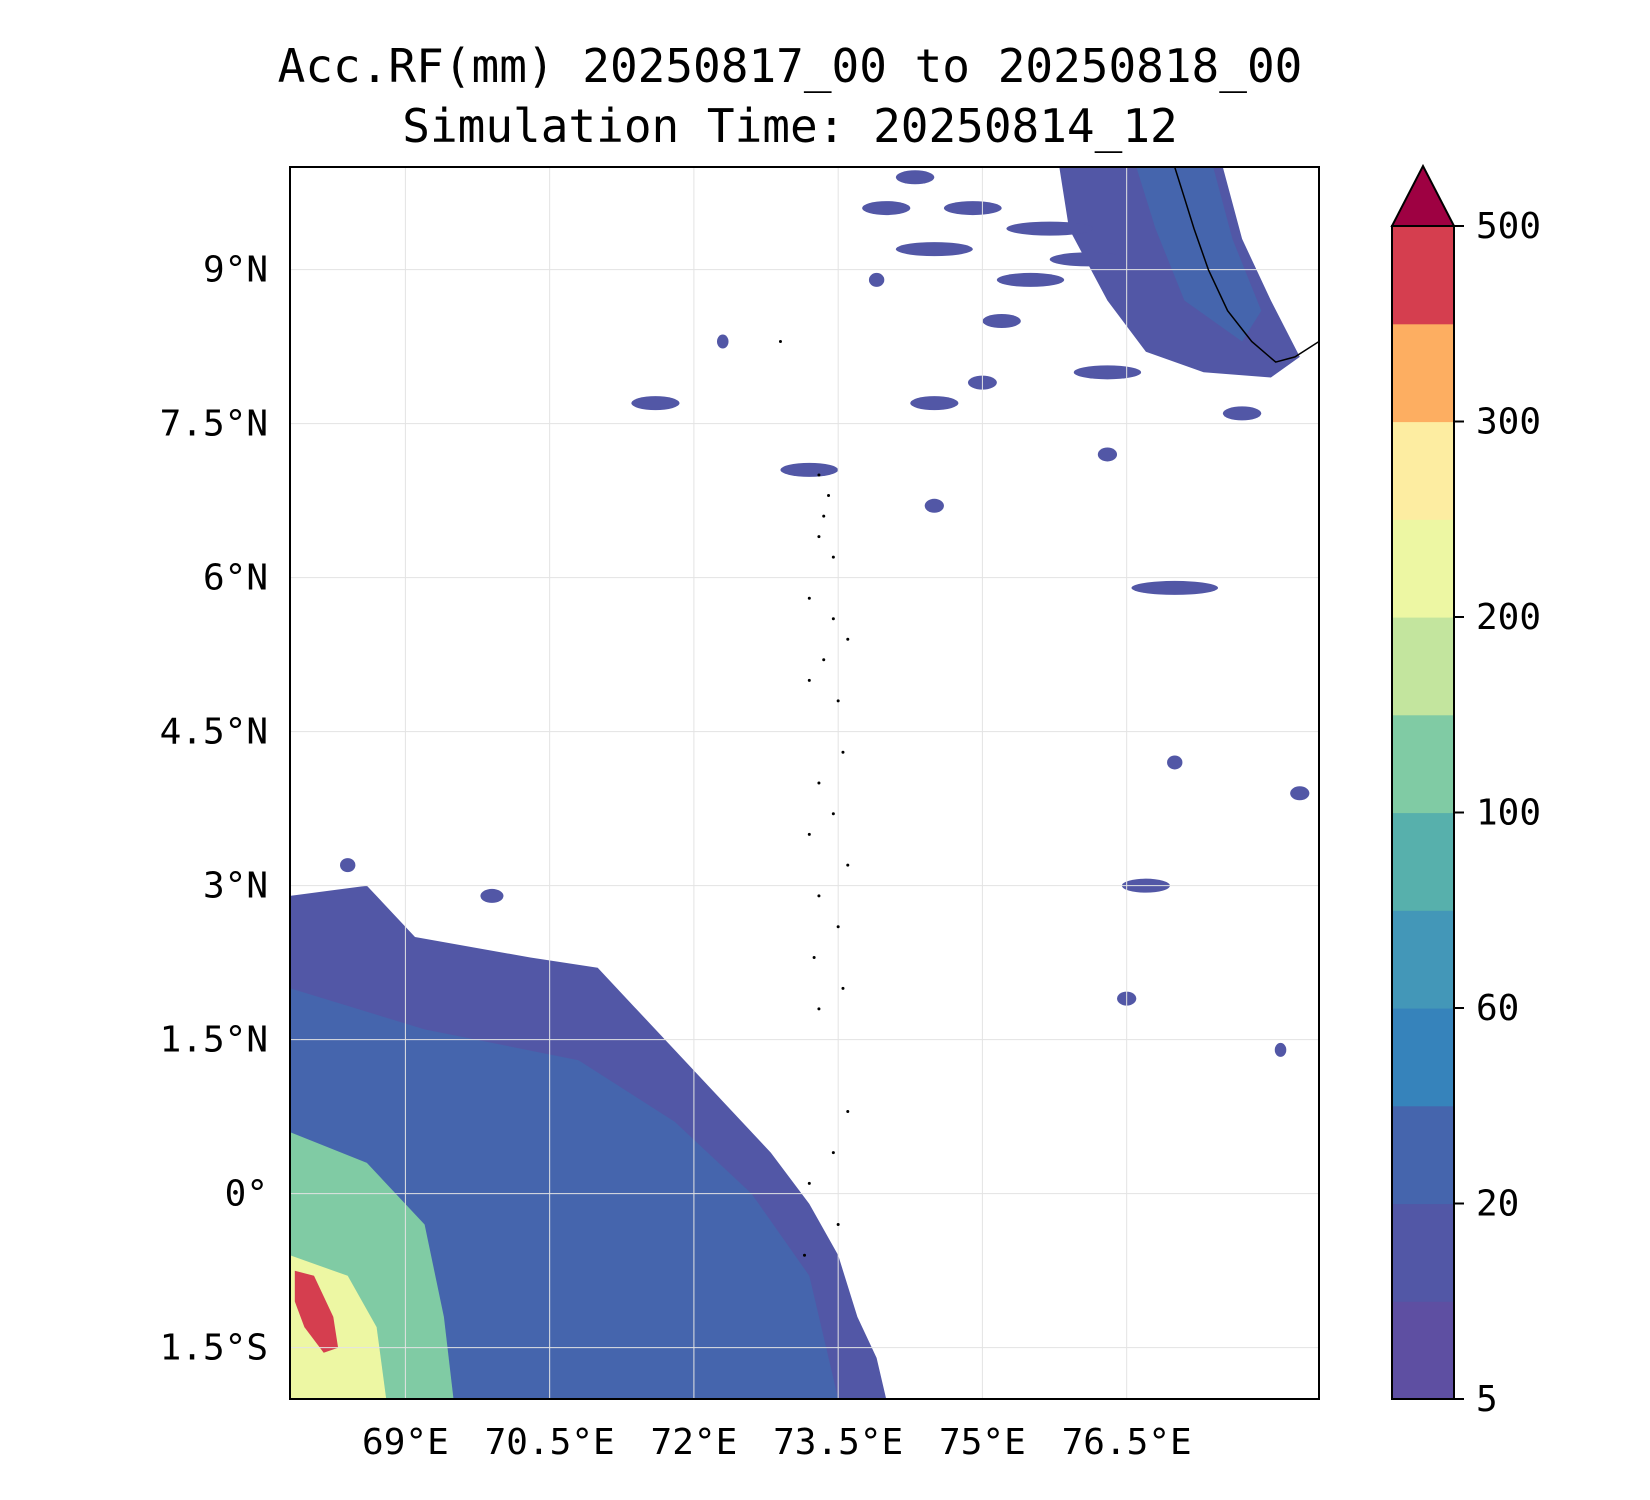 The width and height of the screenshot is (1650, 1500). Describe the element at coordinates (1508, 422) in the screenshot. I see `colorbar-tick-label: 300` at that location.